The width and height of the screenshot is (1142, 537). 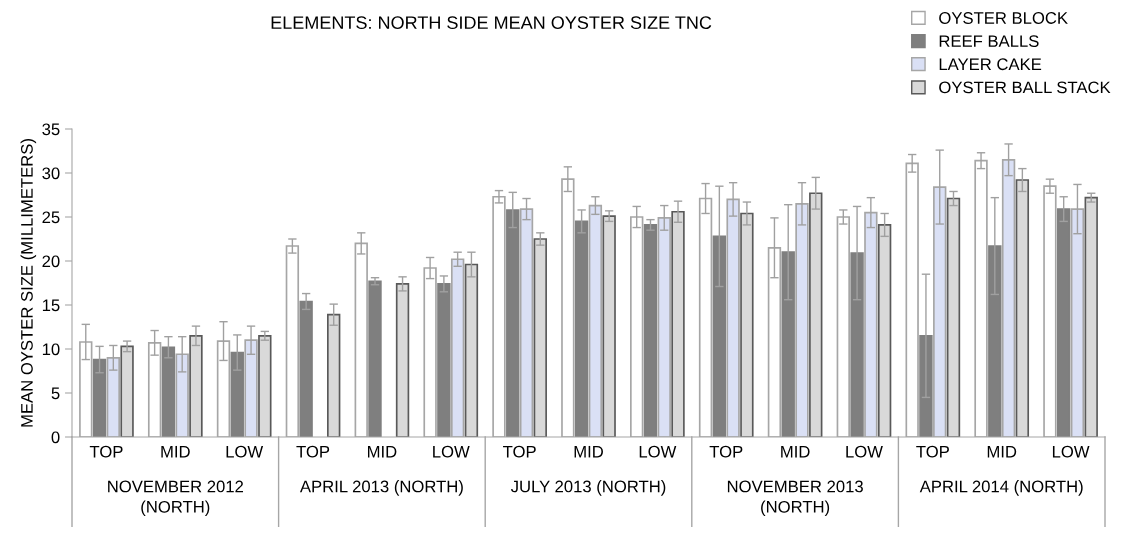 I want to click on legend-label: LAYER CAKE, so click(x=990, y=64).